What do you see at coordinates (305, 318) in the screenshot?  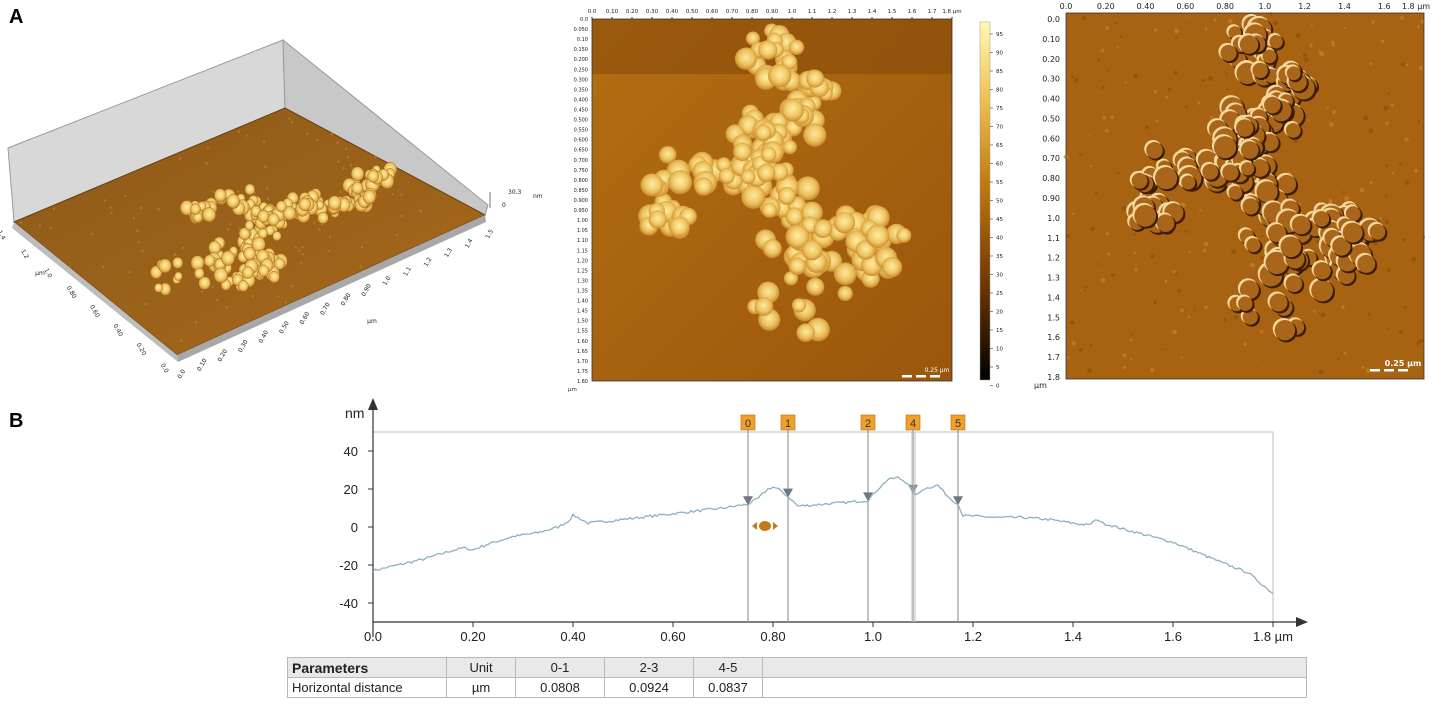 I see `view3d-x-tick: 0.60` at bounding box center [305, 318].